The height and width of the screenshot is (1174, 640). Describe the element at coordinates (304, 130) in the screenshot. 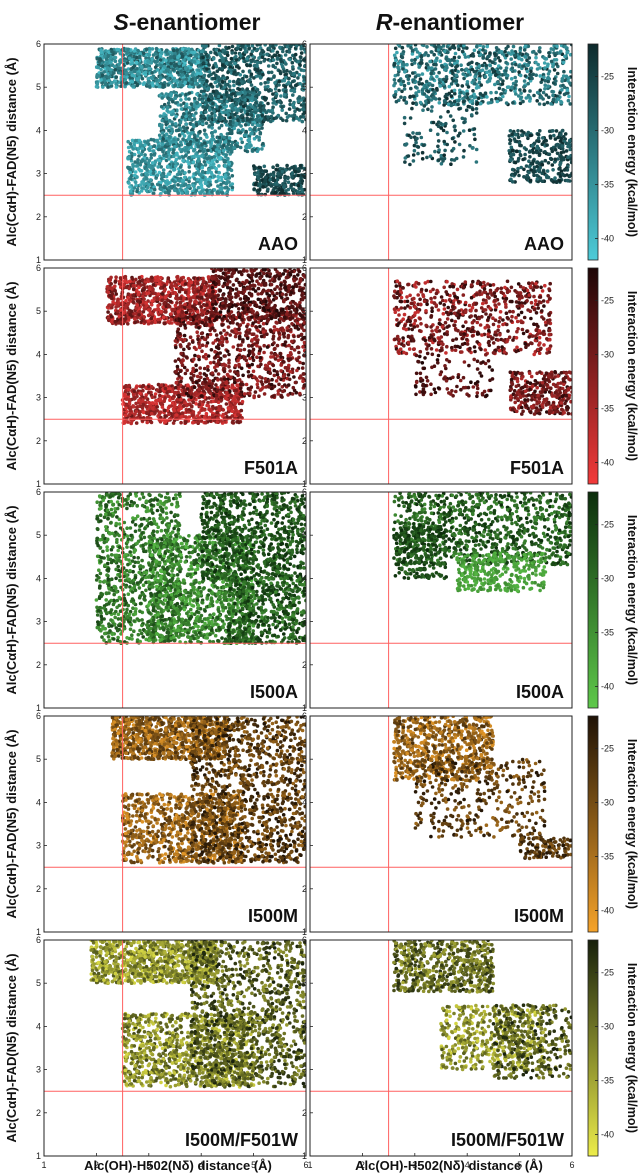

I see `y-tick-label: 4` at that location.